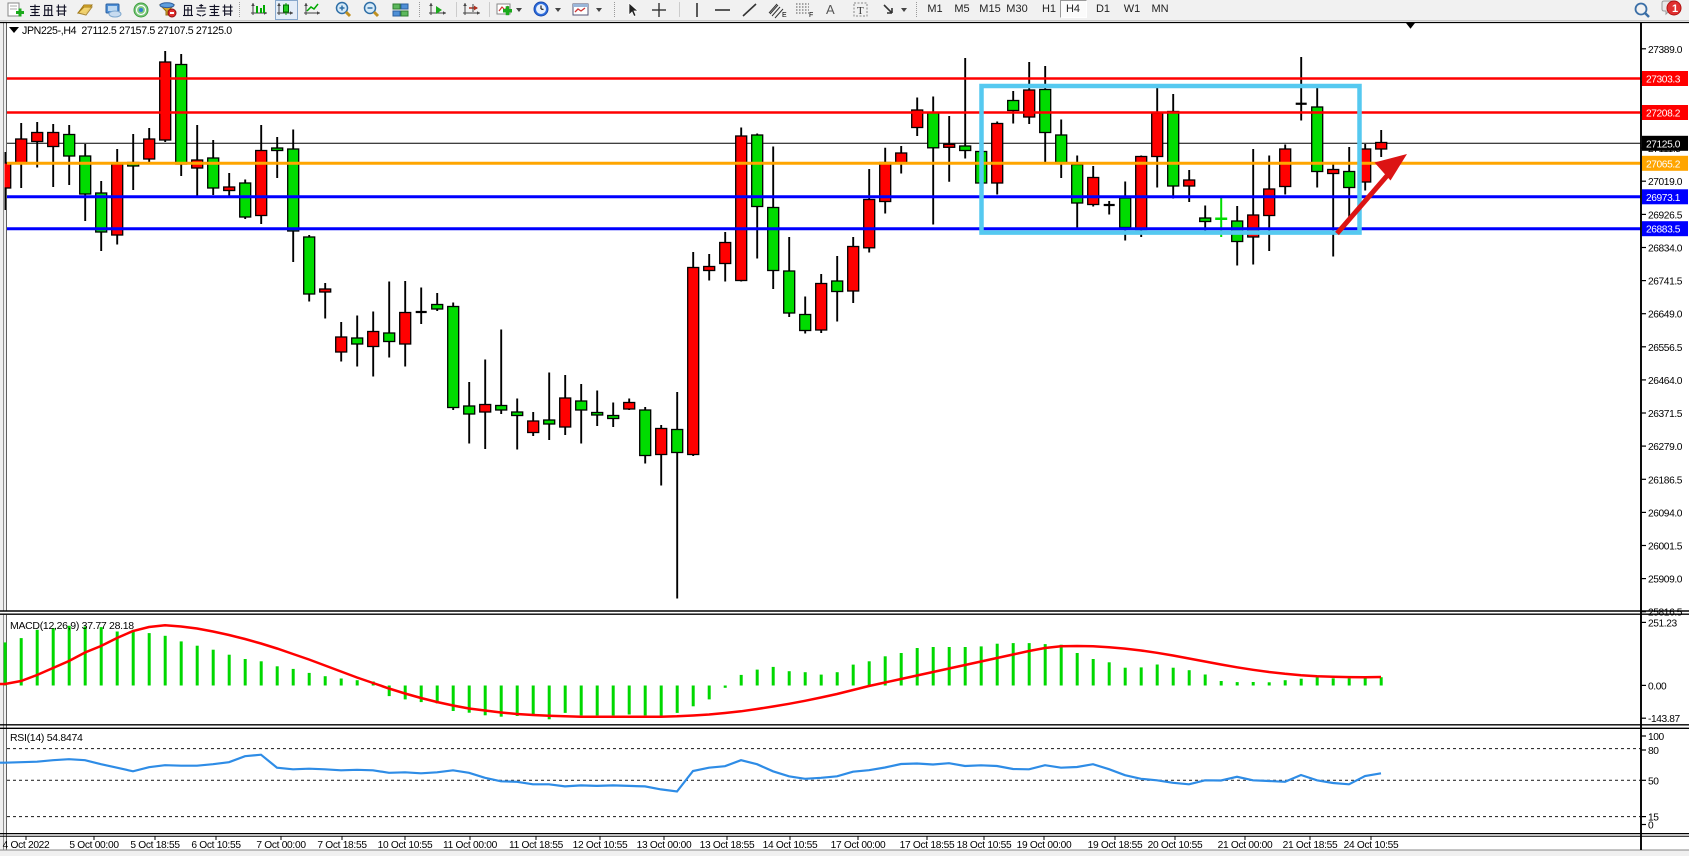 The image size is (1689, 856). I want to click on svg-text: 11 Oct 00:00, so click(470, 845).